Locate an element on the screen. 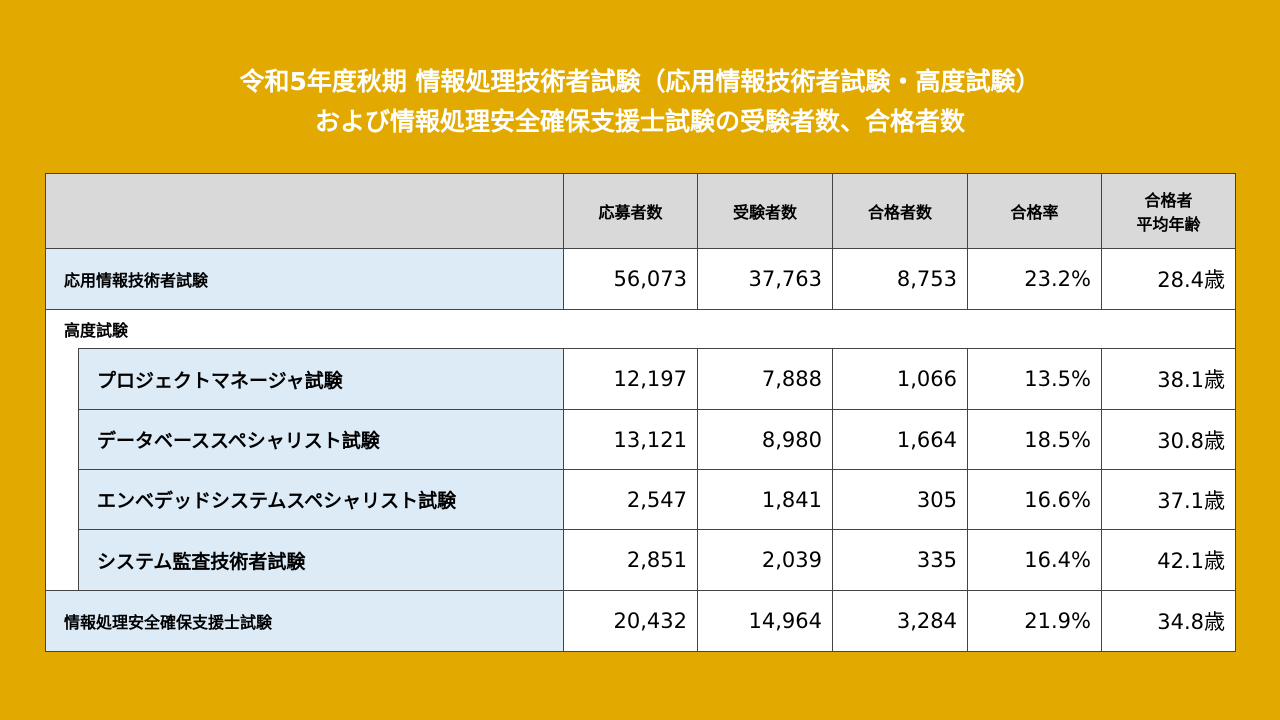 Image resolution: width=1280 pixels, height=720 pixels. row-label: データベーススペシャリスト試験 is located at coordinates (321, 439).